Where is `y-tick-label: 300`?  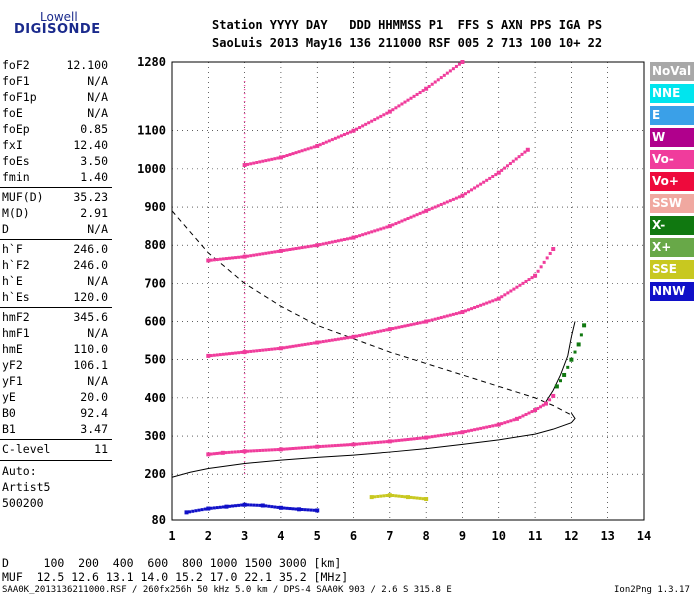
y-tick-label: 300 is located at coordinates (155, 436).